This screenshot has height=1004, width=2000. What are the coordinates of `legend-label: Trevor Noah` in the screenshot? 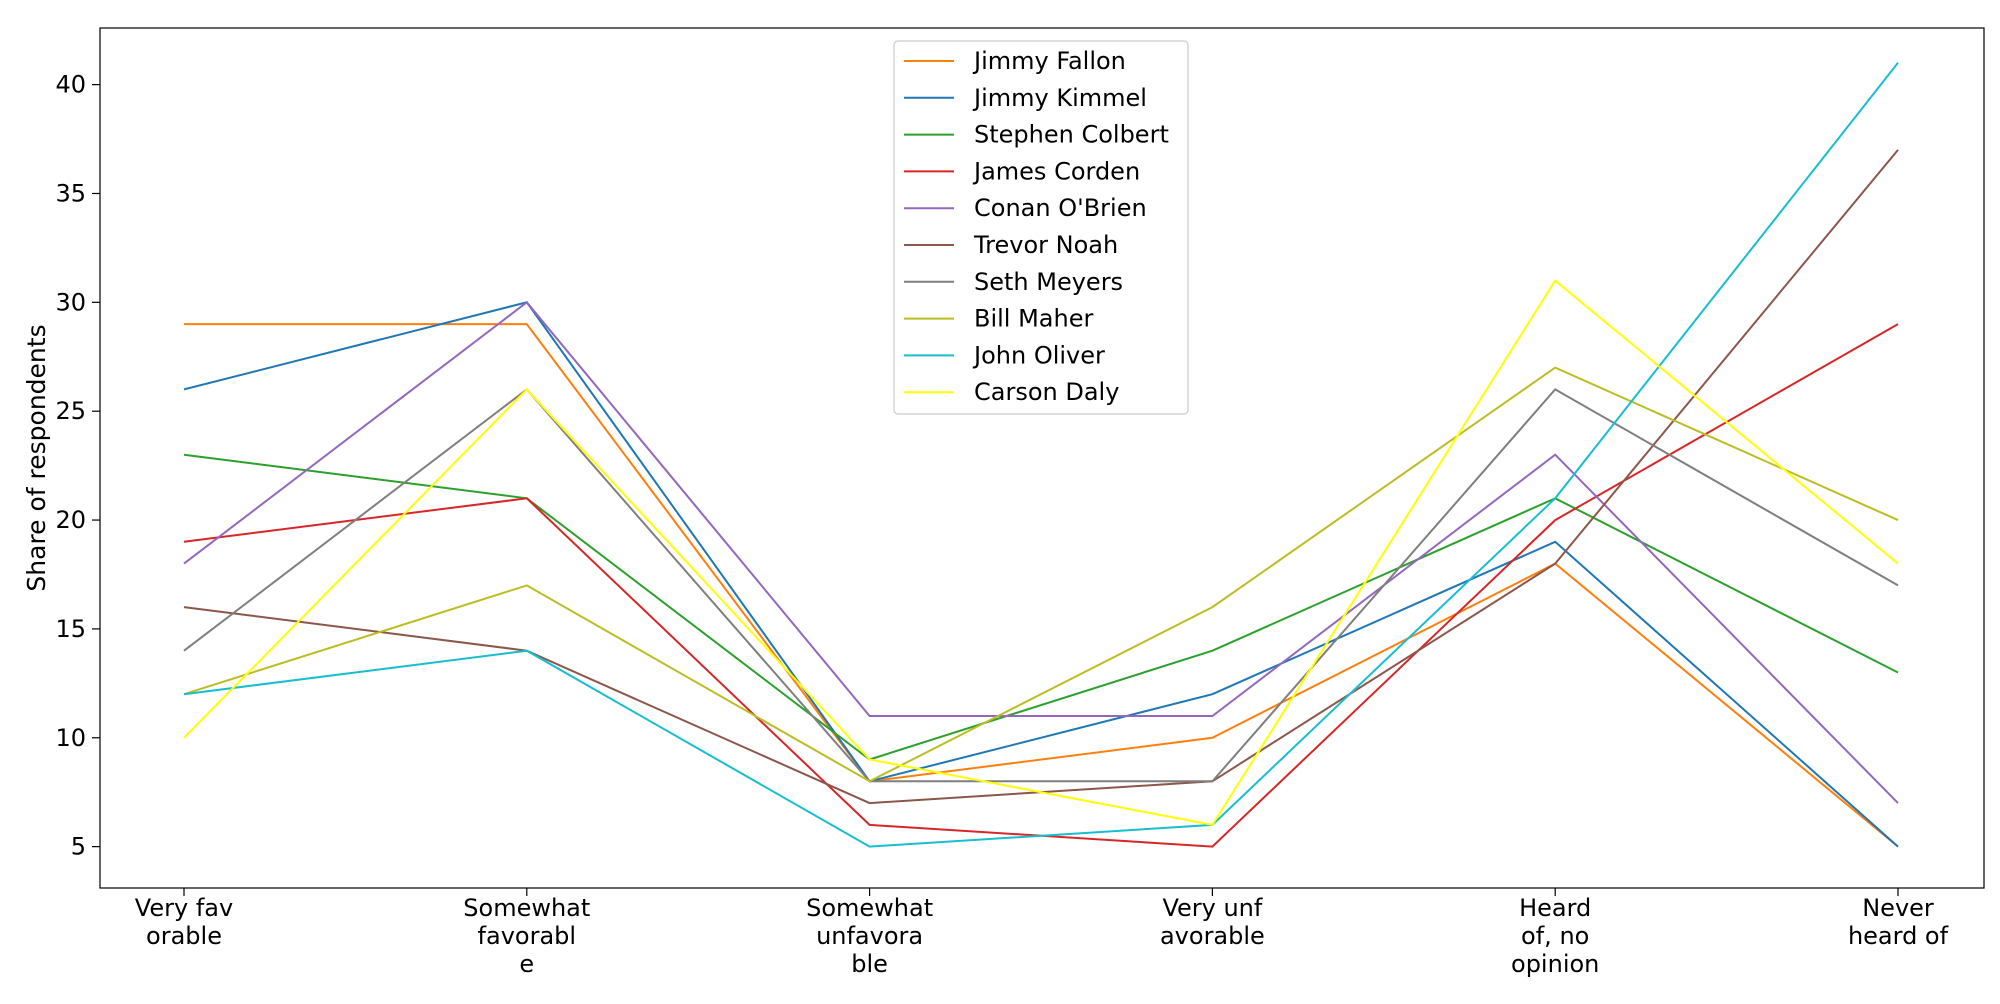 It's located at (1045, 245).